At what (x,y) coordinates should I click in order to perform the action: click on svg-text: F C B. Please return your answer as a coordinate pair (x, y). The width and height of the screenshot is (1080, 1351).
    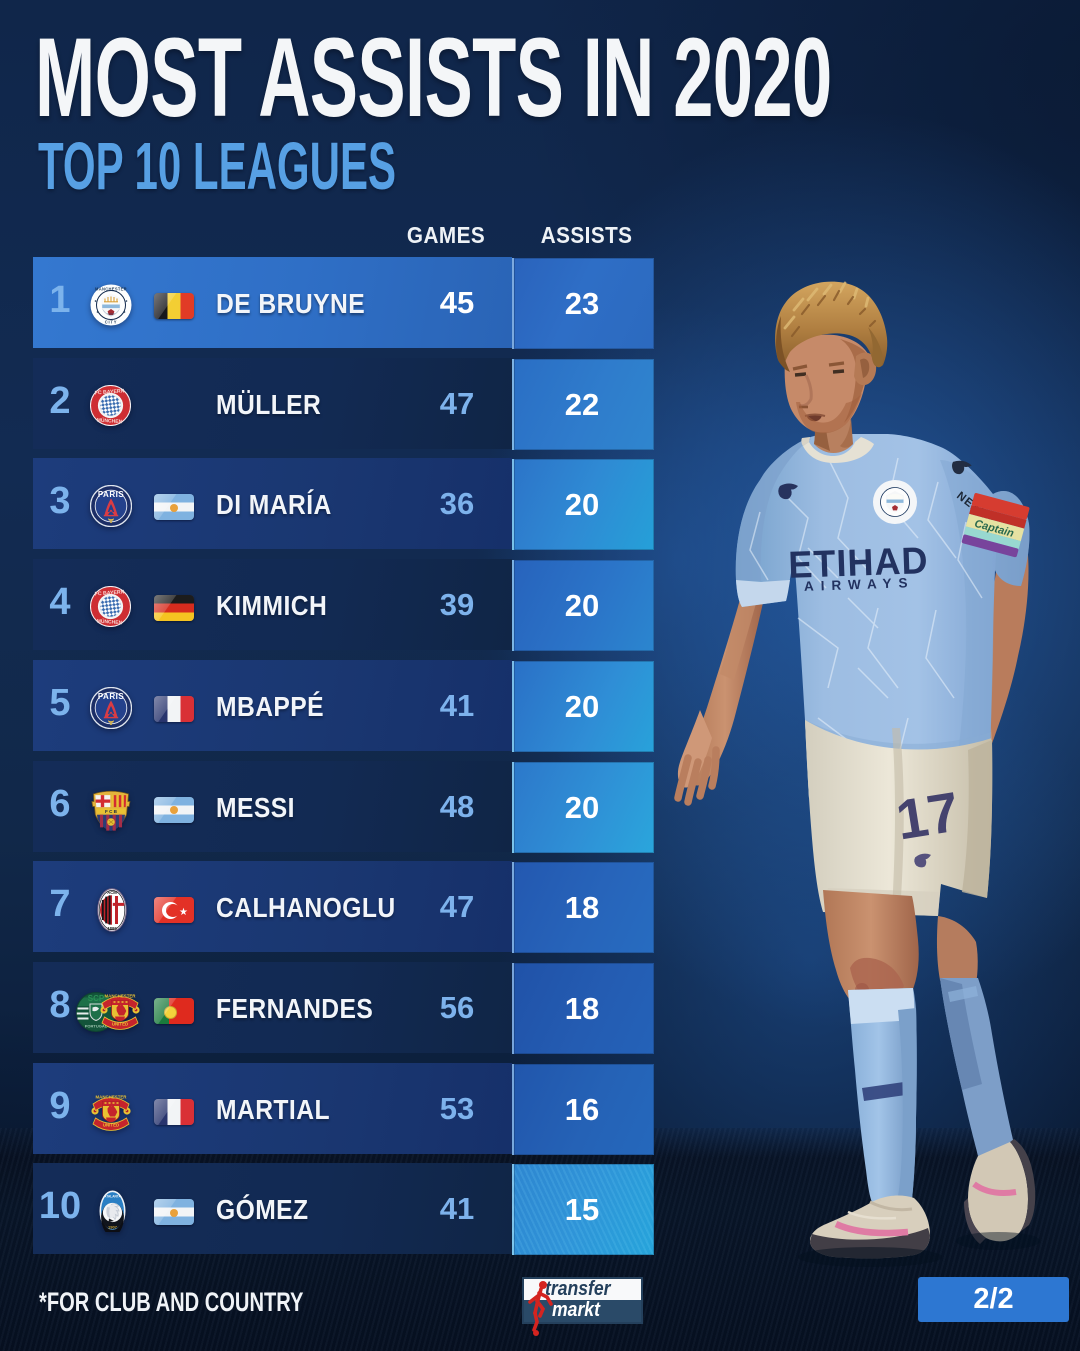
    Looking at the image, I should click on (111, 811).